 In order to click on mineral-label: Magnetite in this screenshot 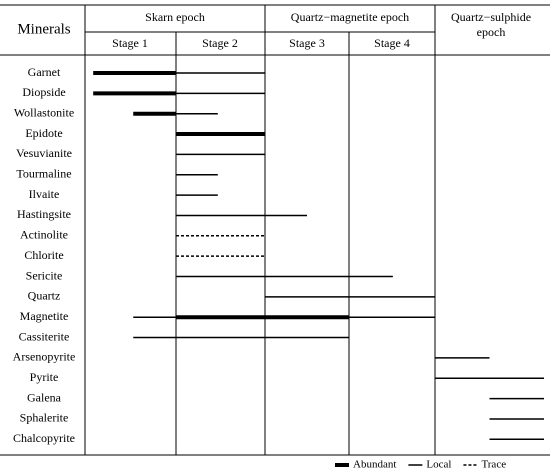, I will do `click(44, 316)`.